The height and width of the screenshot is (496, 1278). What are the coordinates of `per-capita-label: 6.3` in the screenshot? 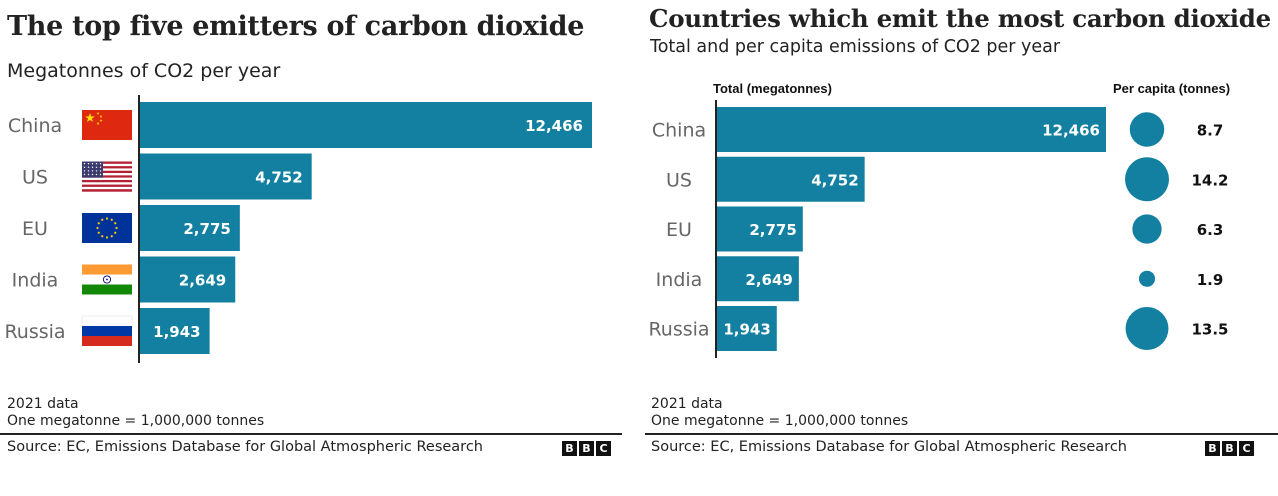 It's located at (1210, 230).